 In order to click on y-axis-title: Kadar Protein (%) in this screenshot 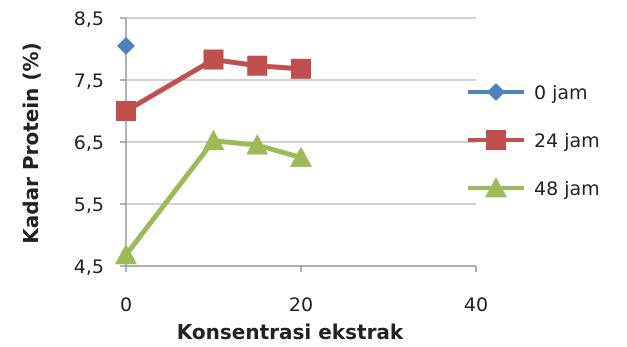, I will do `click(31, 142)`.